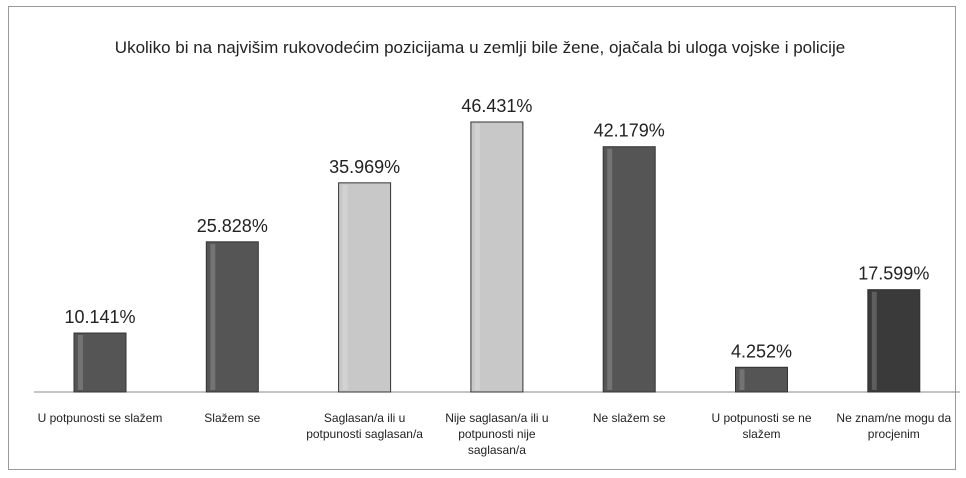 The image size is (966, 478). Describe the element at coordinates (364, 426) in the screenshot. I see `category-label: Saglasan/a ili u potpunosti saglasan/a` at that location.